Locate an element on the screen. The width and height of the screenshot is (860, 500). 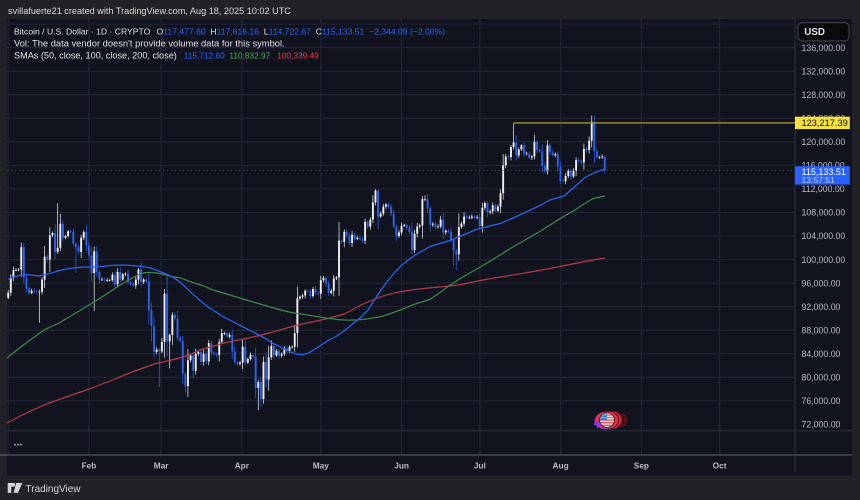
svg-text: Apr is located at coordinates (242, 465).